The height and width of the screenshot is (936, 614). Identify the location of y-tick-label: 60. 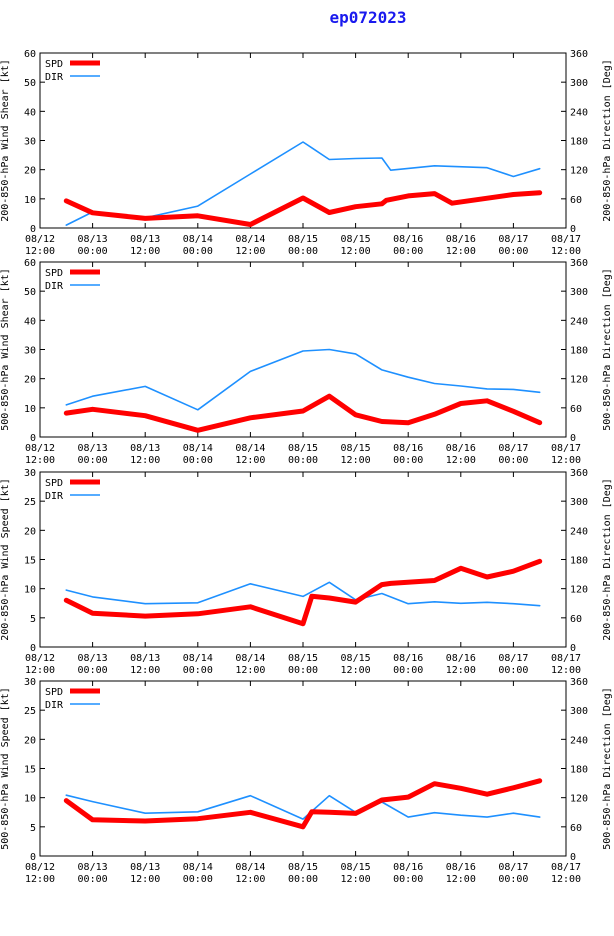
(30, 54).